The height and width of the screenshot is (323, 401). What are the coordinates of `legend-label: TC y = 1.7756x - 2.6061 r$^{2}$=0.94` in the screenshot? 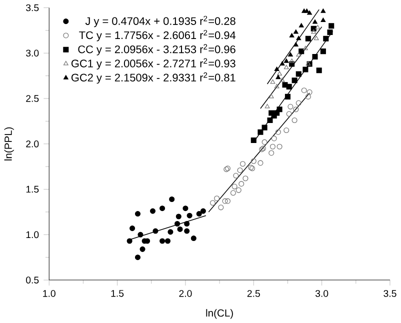 It's located at (157, 36).